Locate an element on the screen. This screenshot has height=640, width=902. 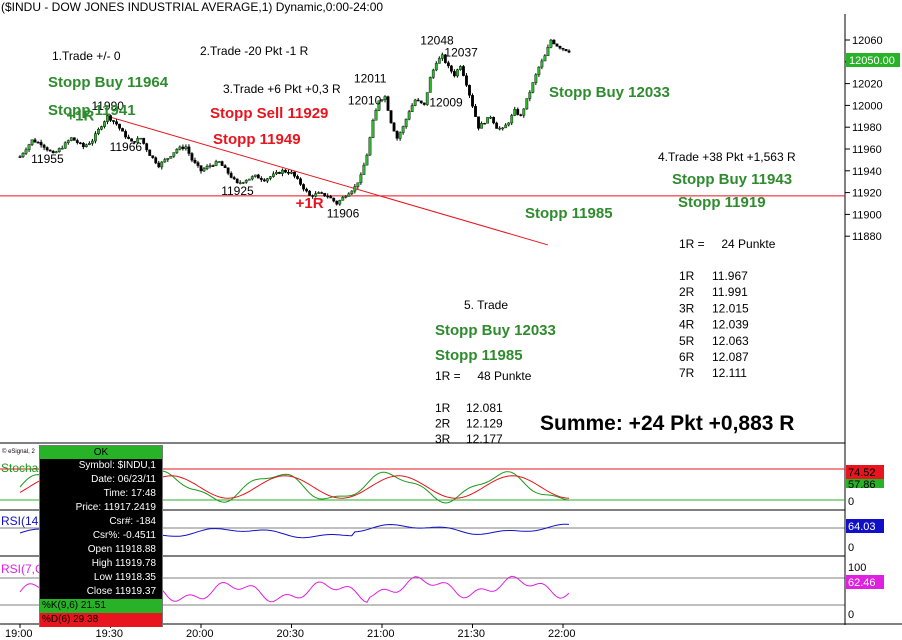
trade3-stop: Stopp 11949 is located at coordinates (257, 139).